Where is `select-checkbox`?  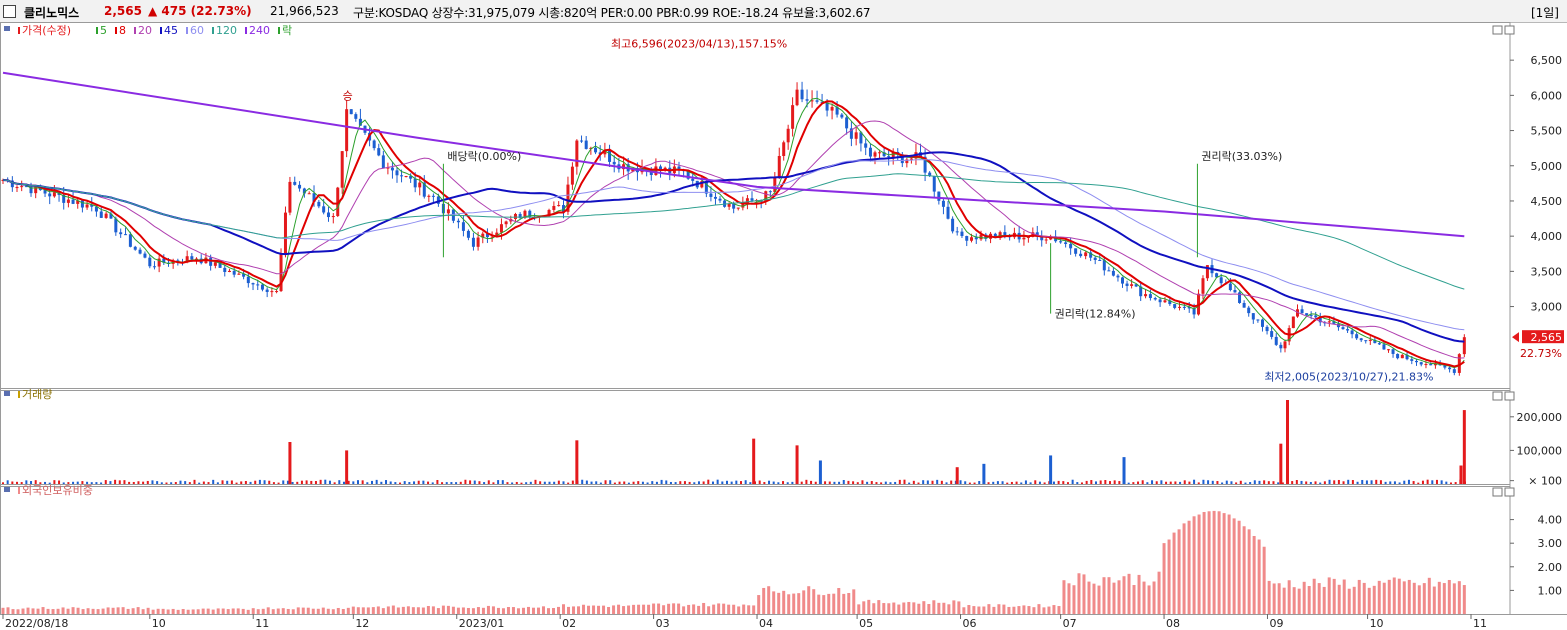
select-checkbox is located at coordinates (9, 11).